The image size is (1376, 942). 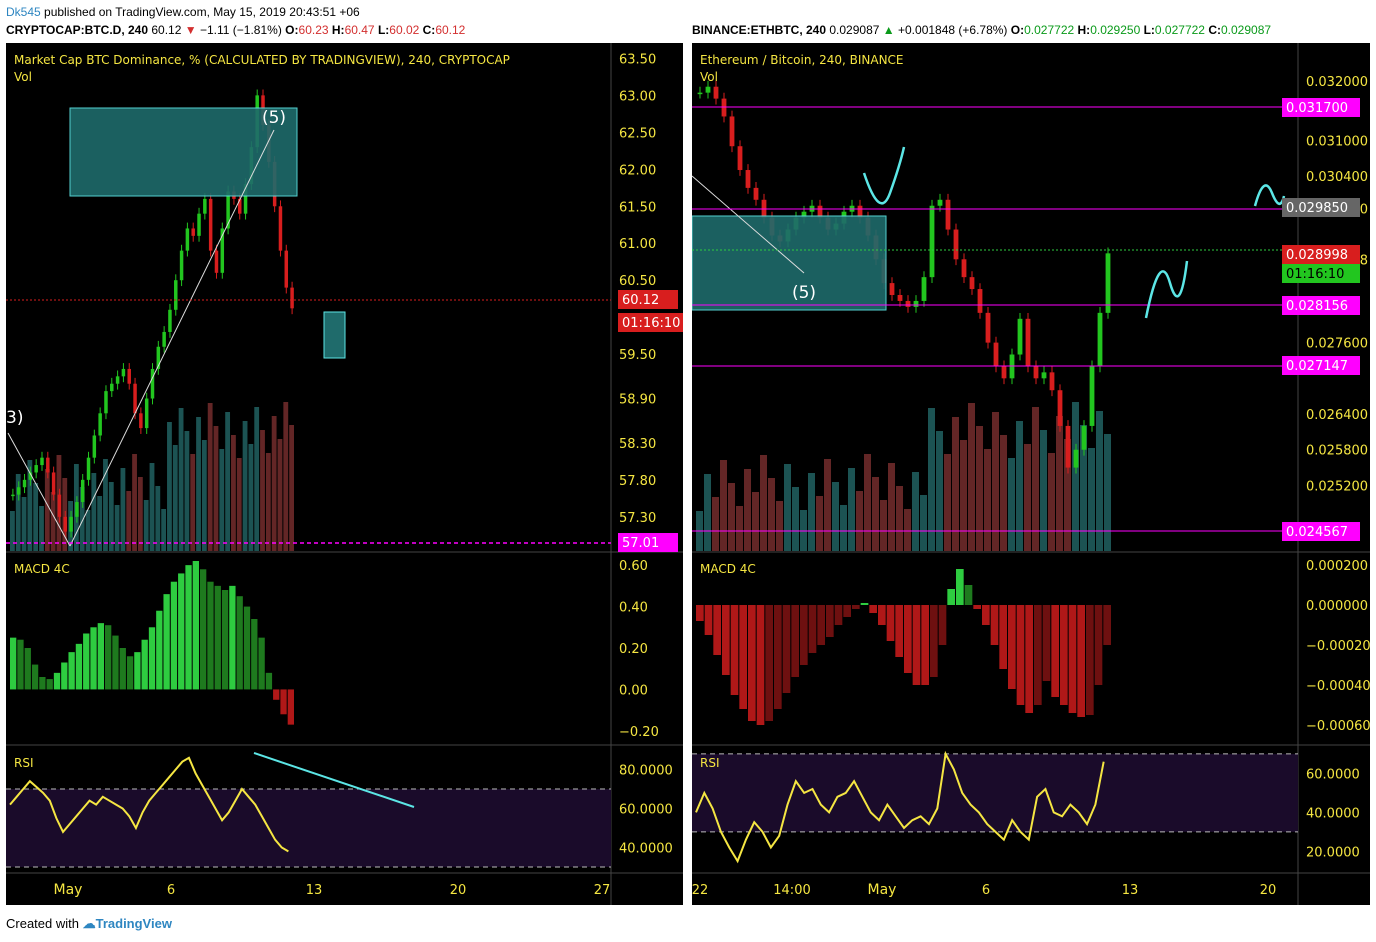 I want to click on left-symbol: CRYPTOCAP:BTC.D, 240, so click(x=77, y=30).